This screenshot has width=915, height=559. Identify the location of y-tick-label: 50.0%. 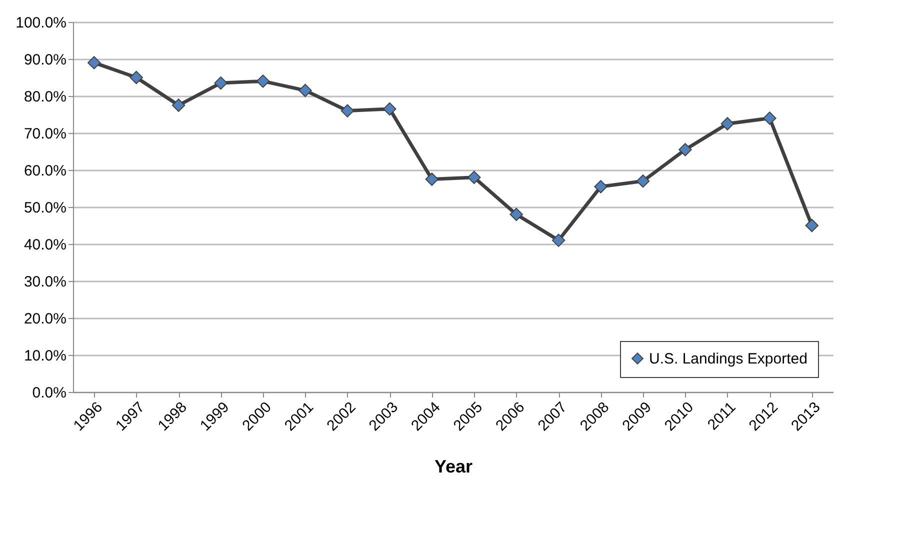
(45, 208).